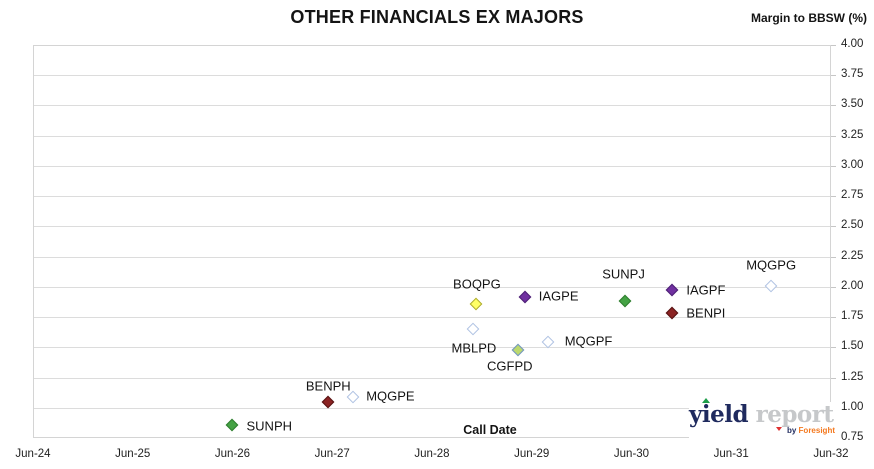 Image resolution: width=874 pixels, height=469 pixels. What do you see at coordinates (852, 316) in the screenshot?
I see `y-axis-tick-label: 1.75` at bounding box center [852, 316].